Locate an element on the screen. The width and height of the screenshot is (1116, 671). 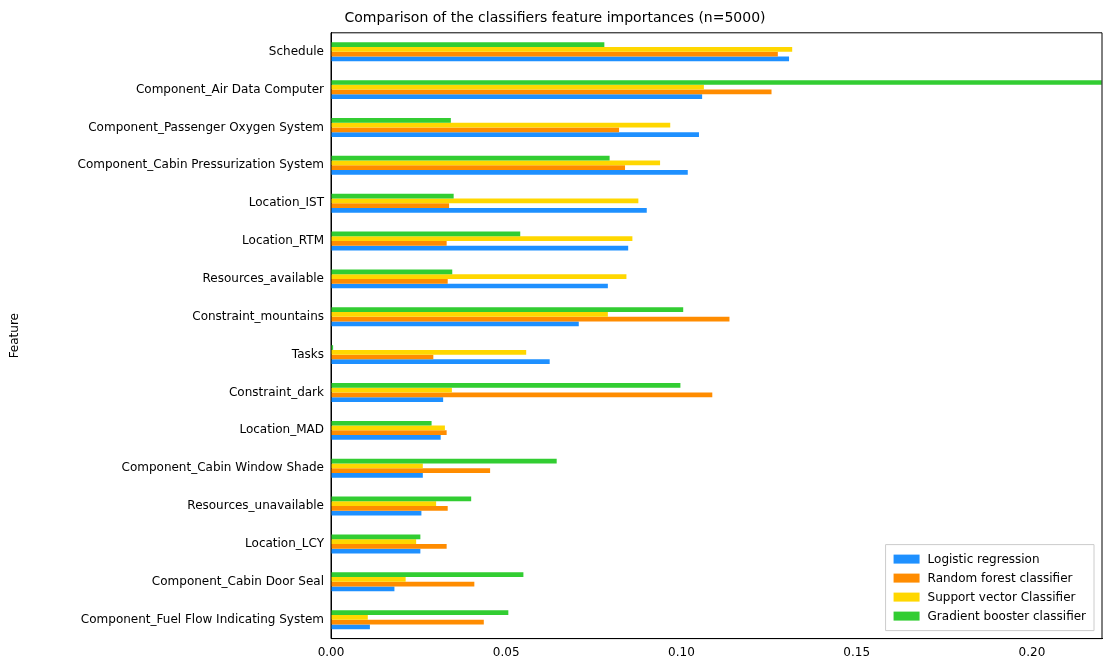
y-tick-label: Component_Fuel Flow Indicating System is located at coordinates (202, 618).